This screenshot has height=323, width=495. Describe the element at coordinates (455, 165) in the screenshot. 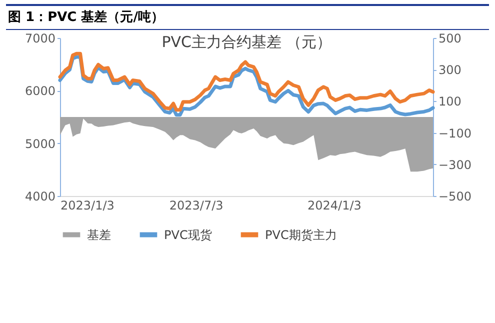

I see `y2-tick-label: −300` at that location.